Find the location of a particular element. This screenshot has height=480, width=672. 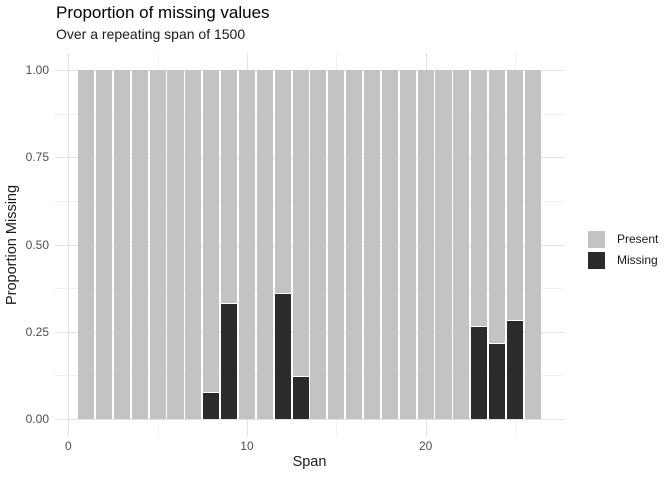

y-tick-label: 0.75 is located at coordinates (37, 157).